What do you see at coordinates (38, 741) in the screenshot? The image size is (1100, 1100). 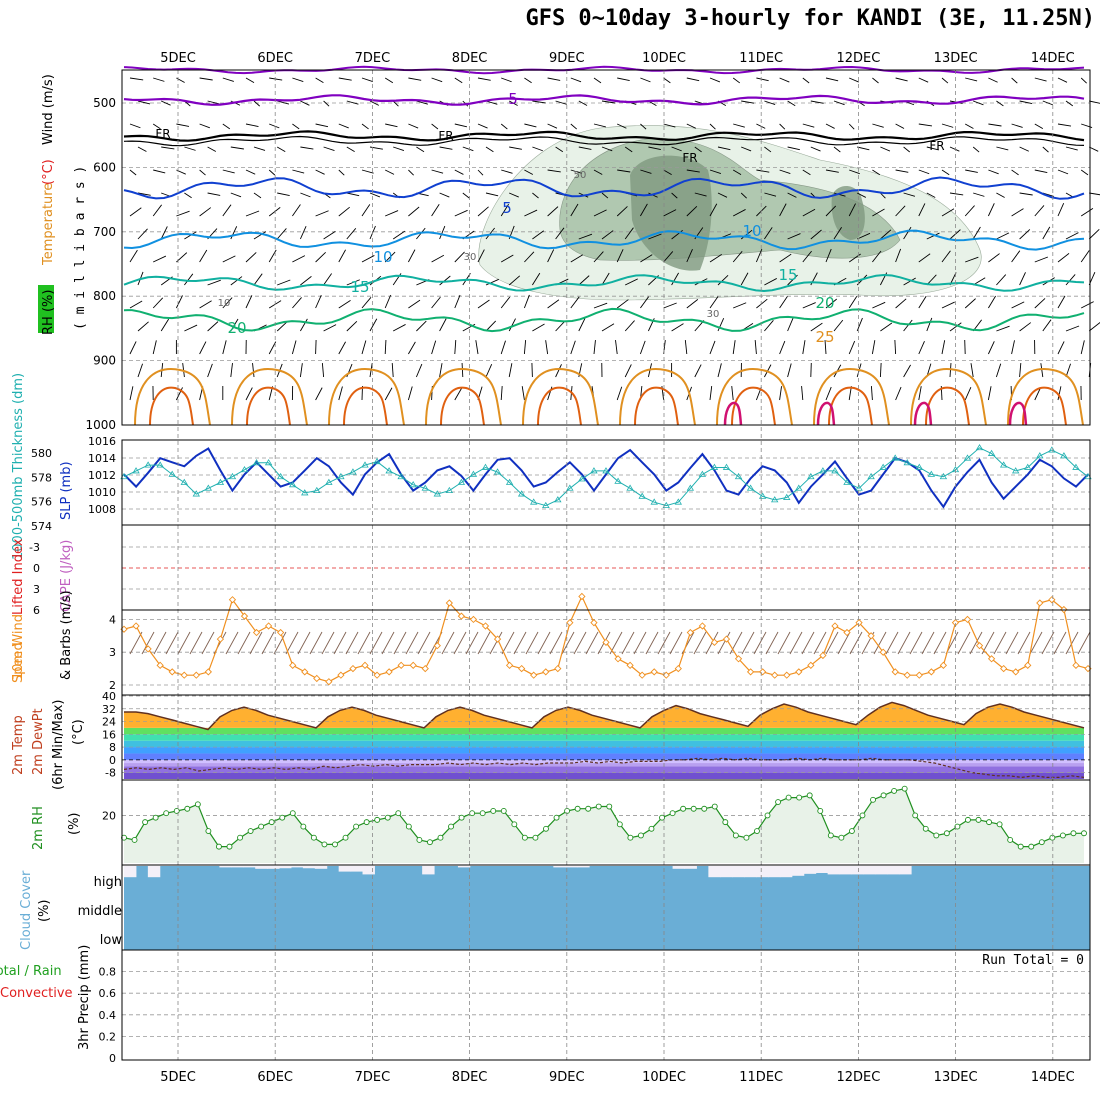 I see `ylabel-dewpt: 2m DewPt` at bounding box center [38, 741].